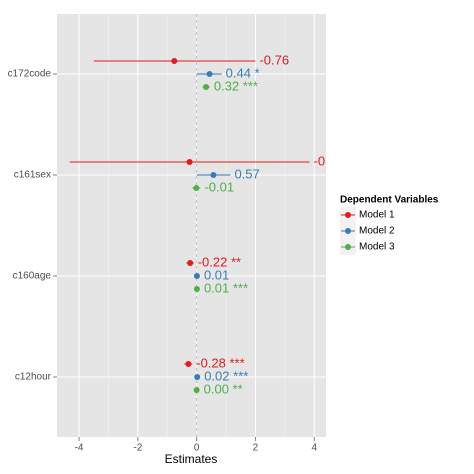 The height and width of the screenshot is (474, 474). What do you see at coordinates (274, 59) in the screenshot?
I see `value-label: -0.76` at bounding box center [274, 59].